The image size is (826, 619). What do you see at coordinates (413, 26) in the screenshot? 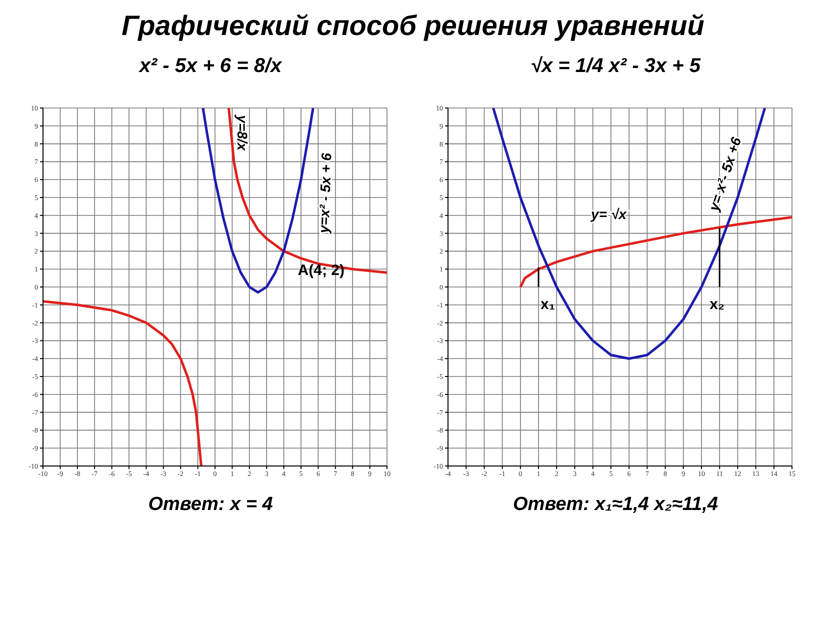
I see `chart-title: Графический способ решения уравнений` at bounding box center [413, 26].